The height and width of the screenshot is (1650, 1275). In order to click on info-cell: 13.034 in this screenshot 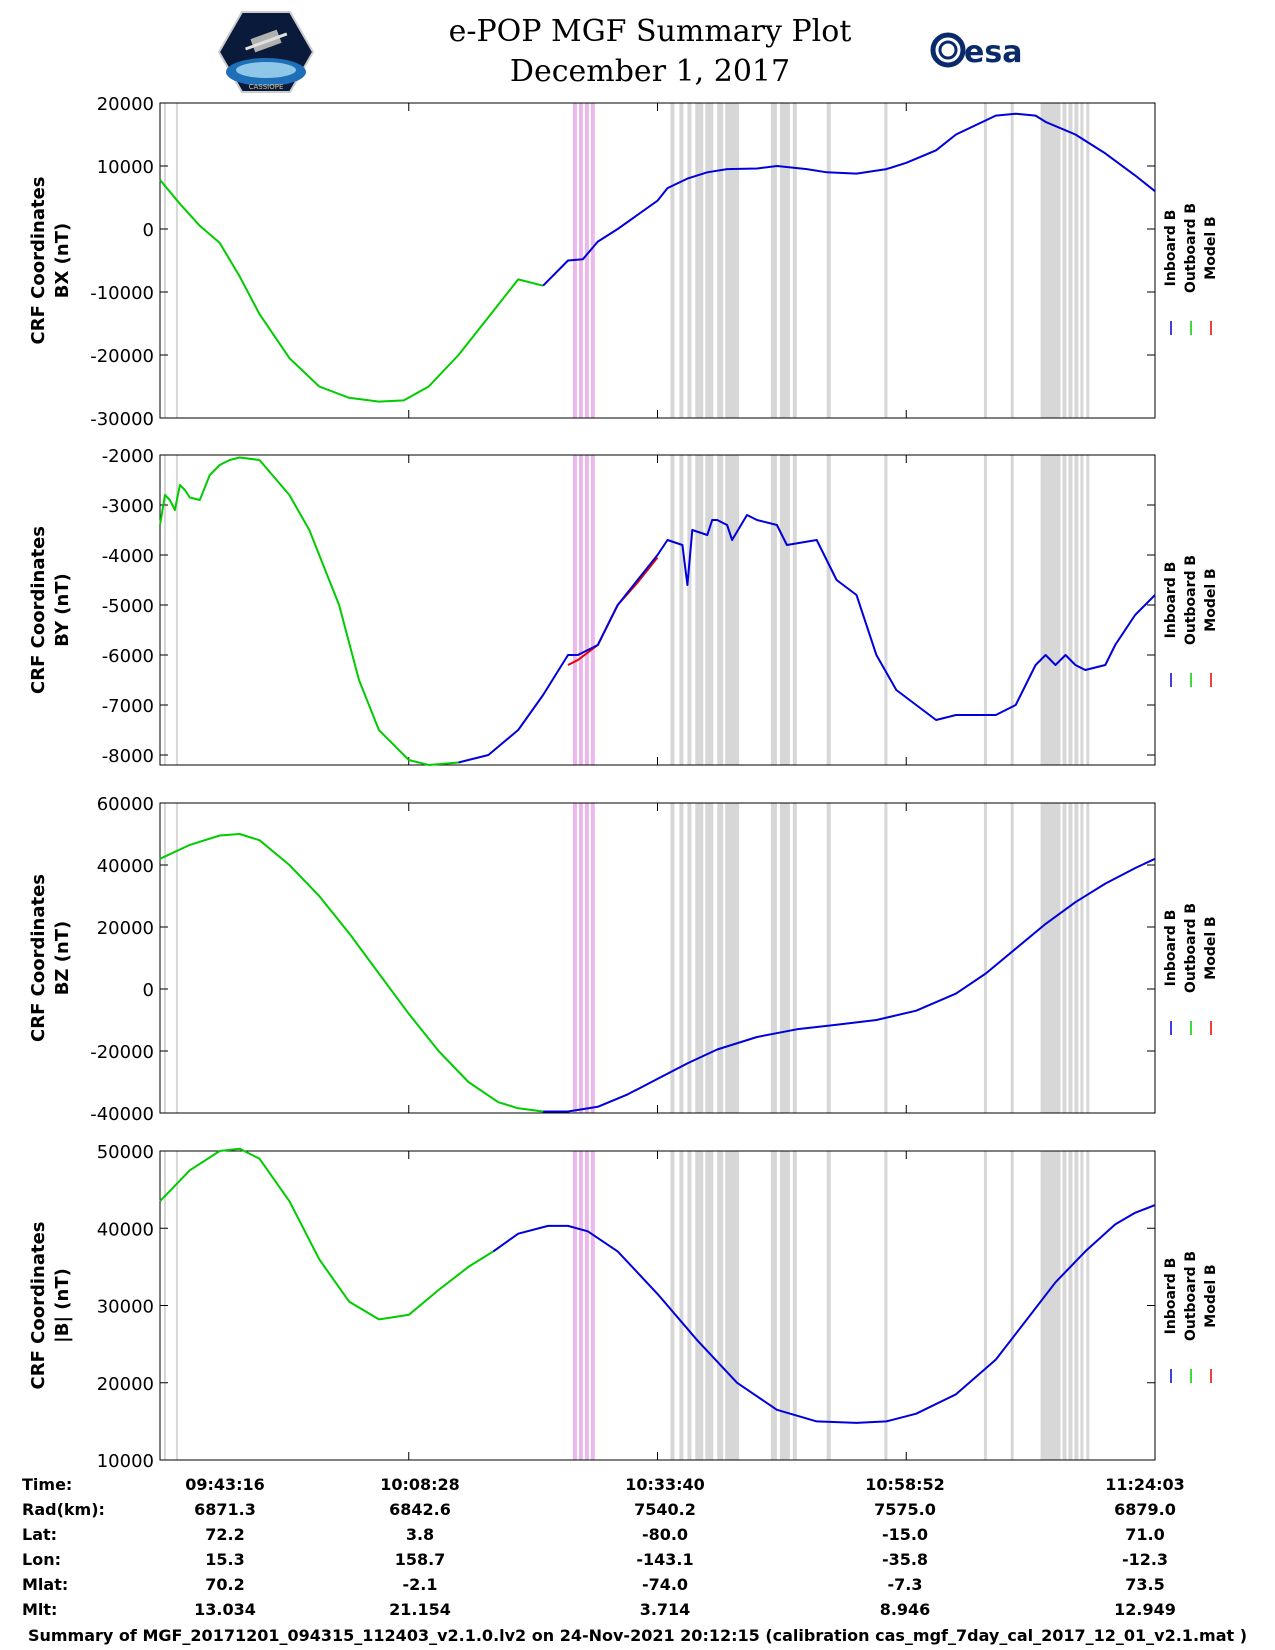, I will do `click(225, 1609)`.